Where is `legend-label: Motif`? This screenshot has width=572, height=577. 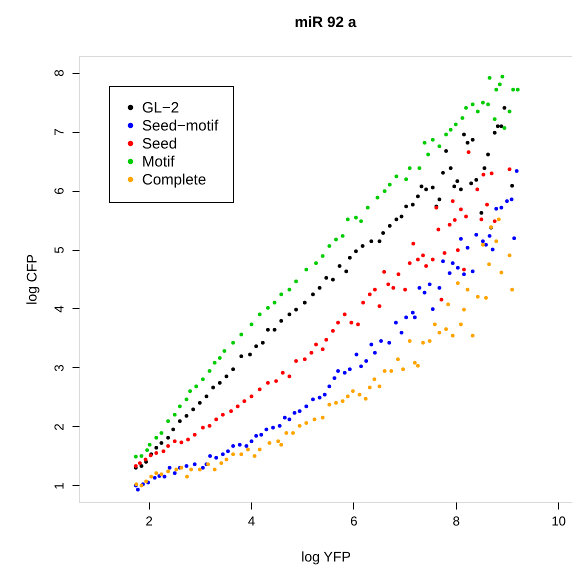
legend-label: Motif is located at coordinates (159, 162).